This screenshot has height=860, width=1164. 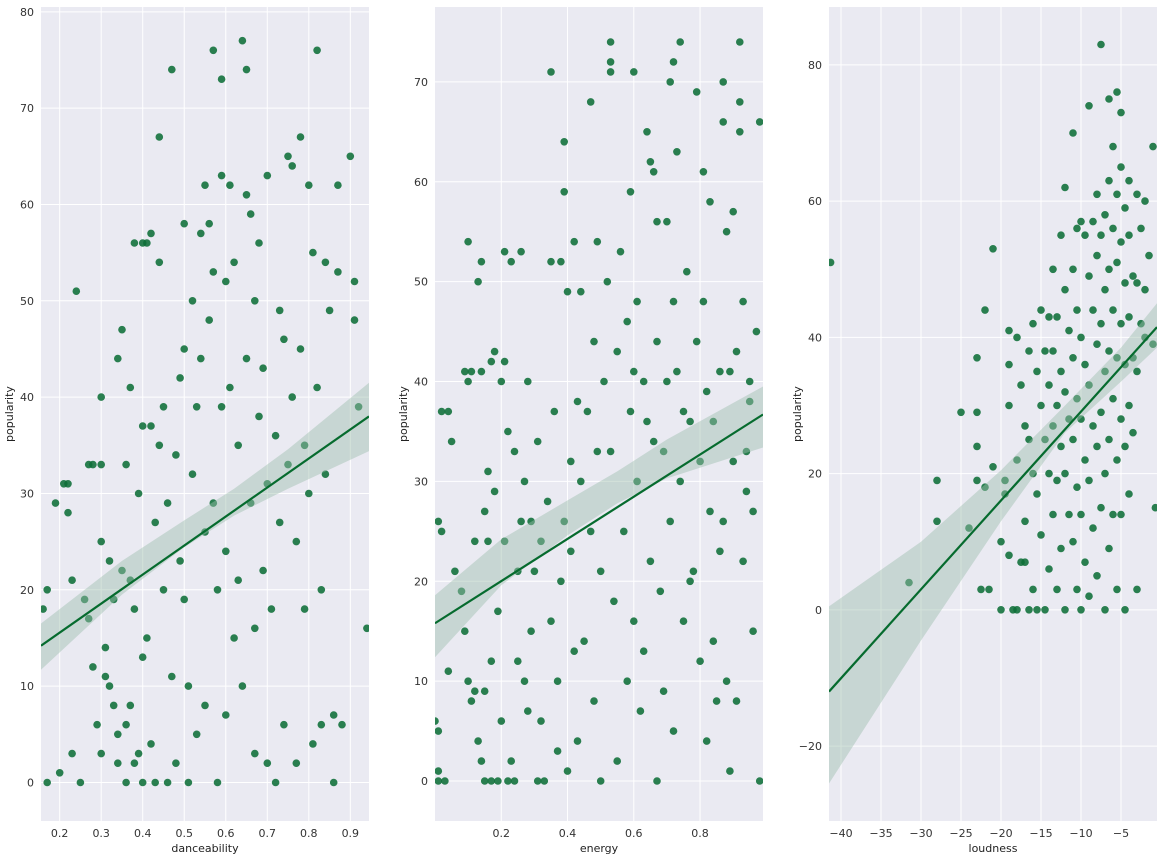 I want to click on y-tick-label: 40, so click(x=421, y=382).